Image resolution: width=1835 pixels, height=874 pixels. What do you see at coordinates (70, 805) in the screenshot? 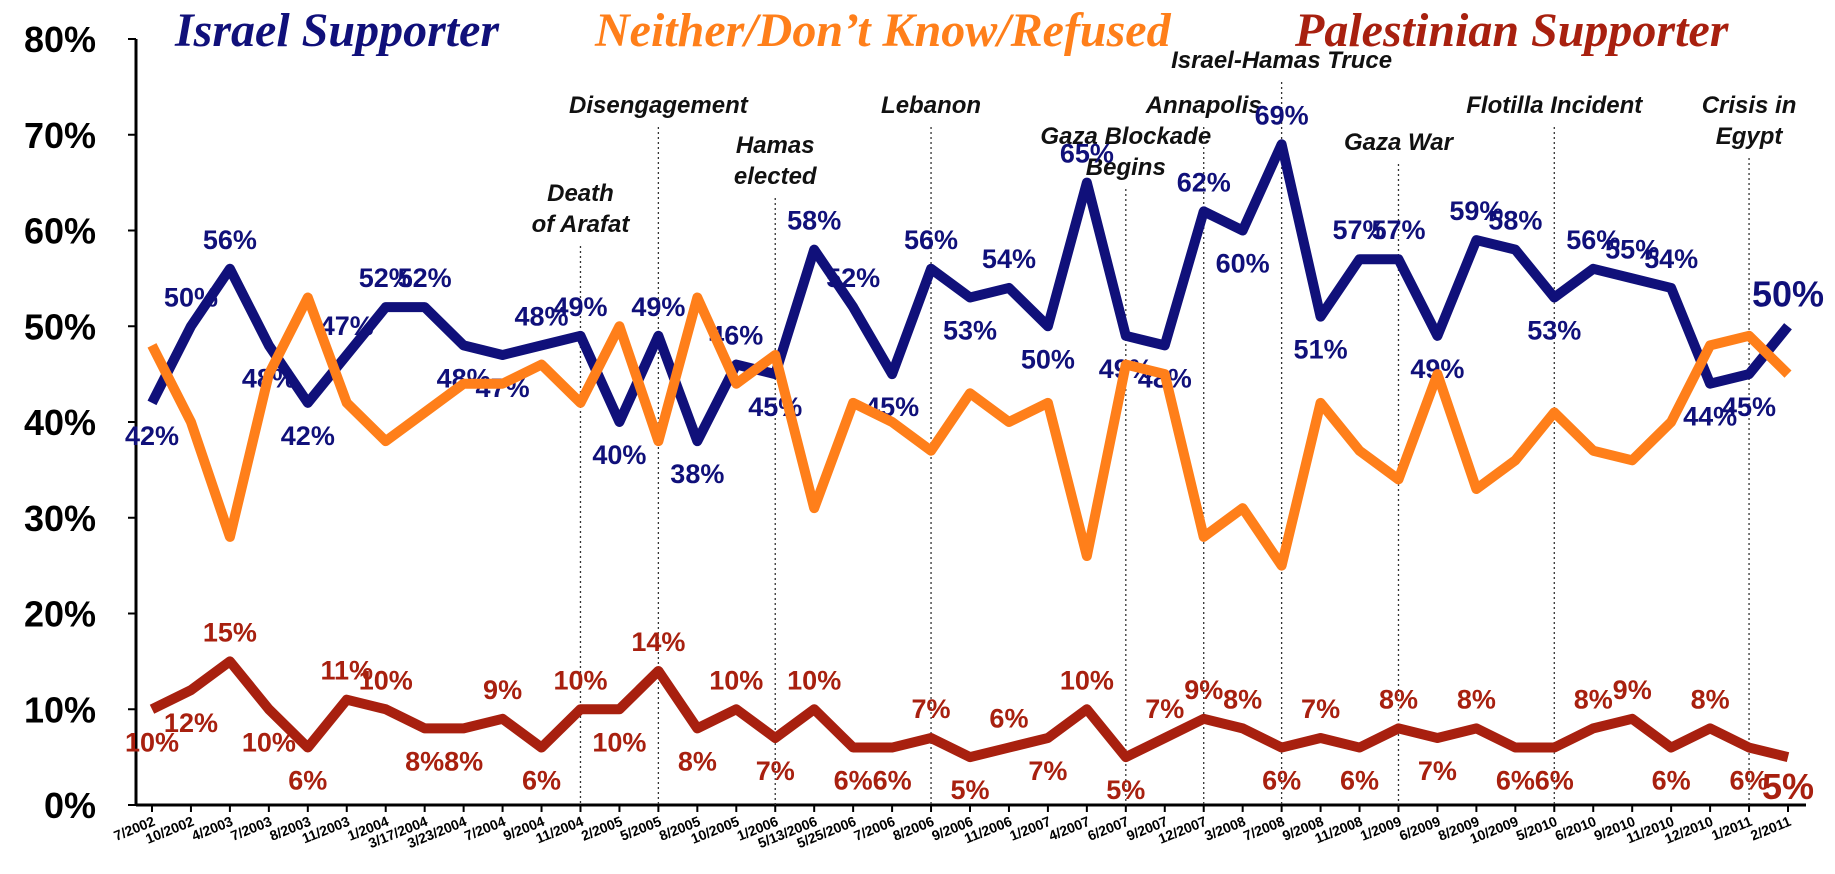
I see `y-tick-label: 0%` at bounding box center [70, 805].